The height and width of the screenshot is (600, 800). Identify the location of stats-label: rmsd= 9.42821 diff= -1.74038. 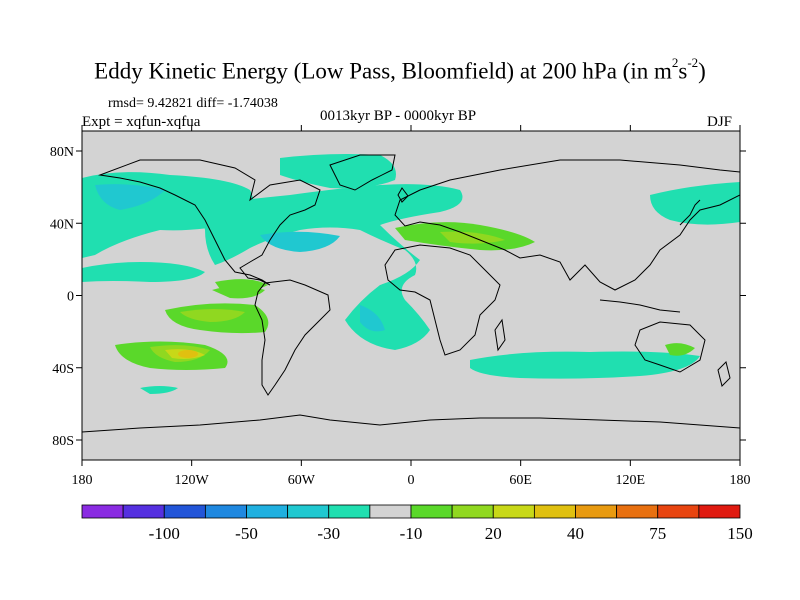
(193, 103).